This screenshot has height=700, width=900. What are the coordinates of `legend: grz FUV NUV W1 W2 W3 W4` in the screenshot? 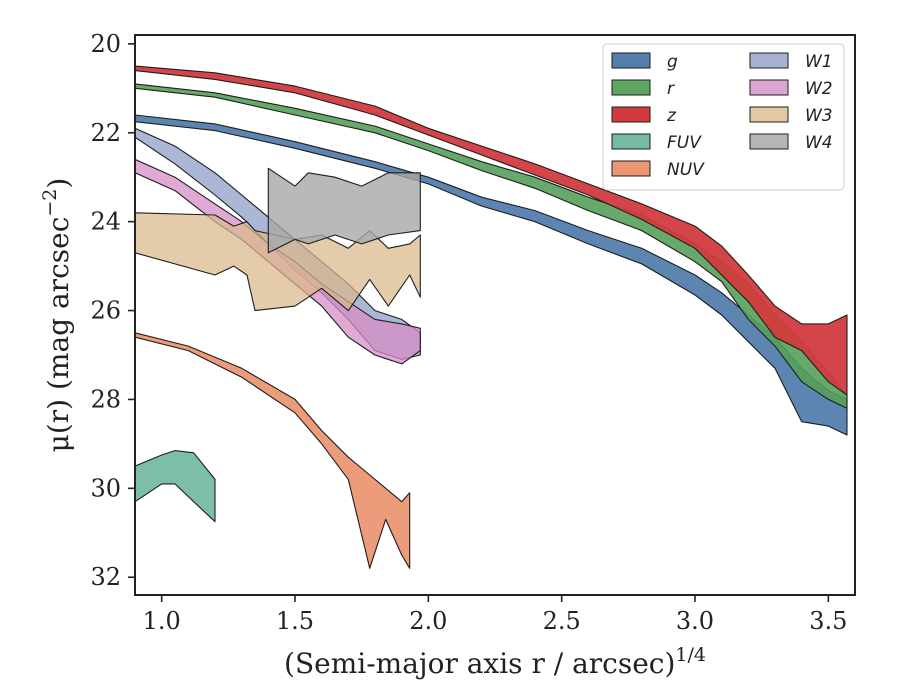 It's located at (723, 117).